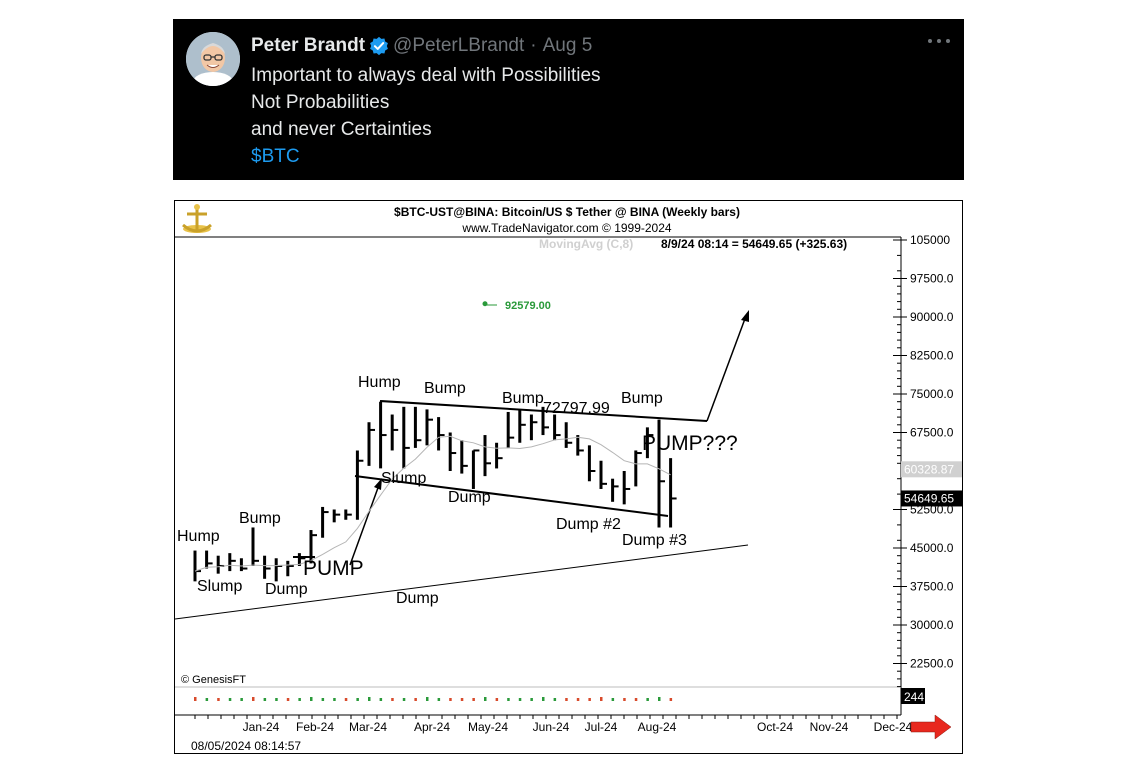 This screenshot has height=768, width=1136. What do you see at coordinates (213, 680) in the screenshot?
I see `copyright-label: © GenesisFT` at bounding box center [213, 680].